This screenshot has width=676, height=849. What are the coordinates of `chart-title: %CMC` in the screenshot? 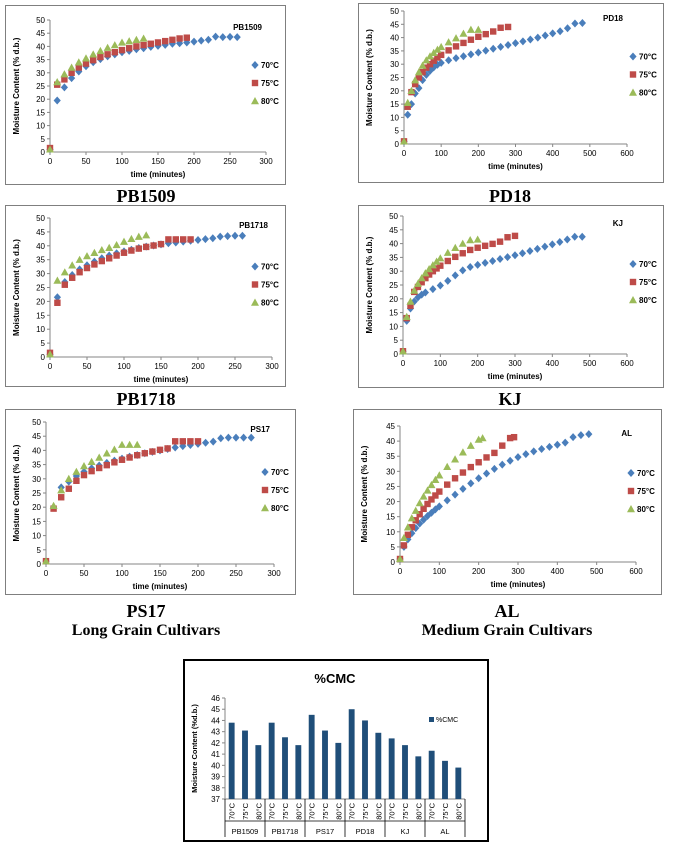 It's located at (335, 678).